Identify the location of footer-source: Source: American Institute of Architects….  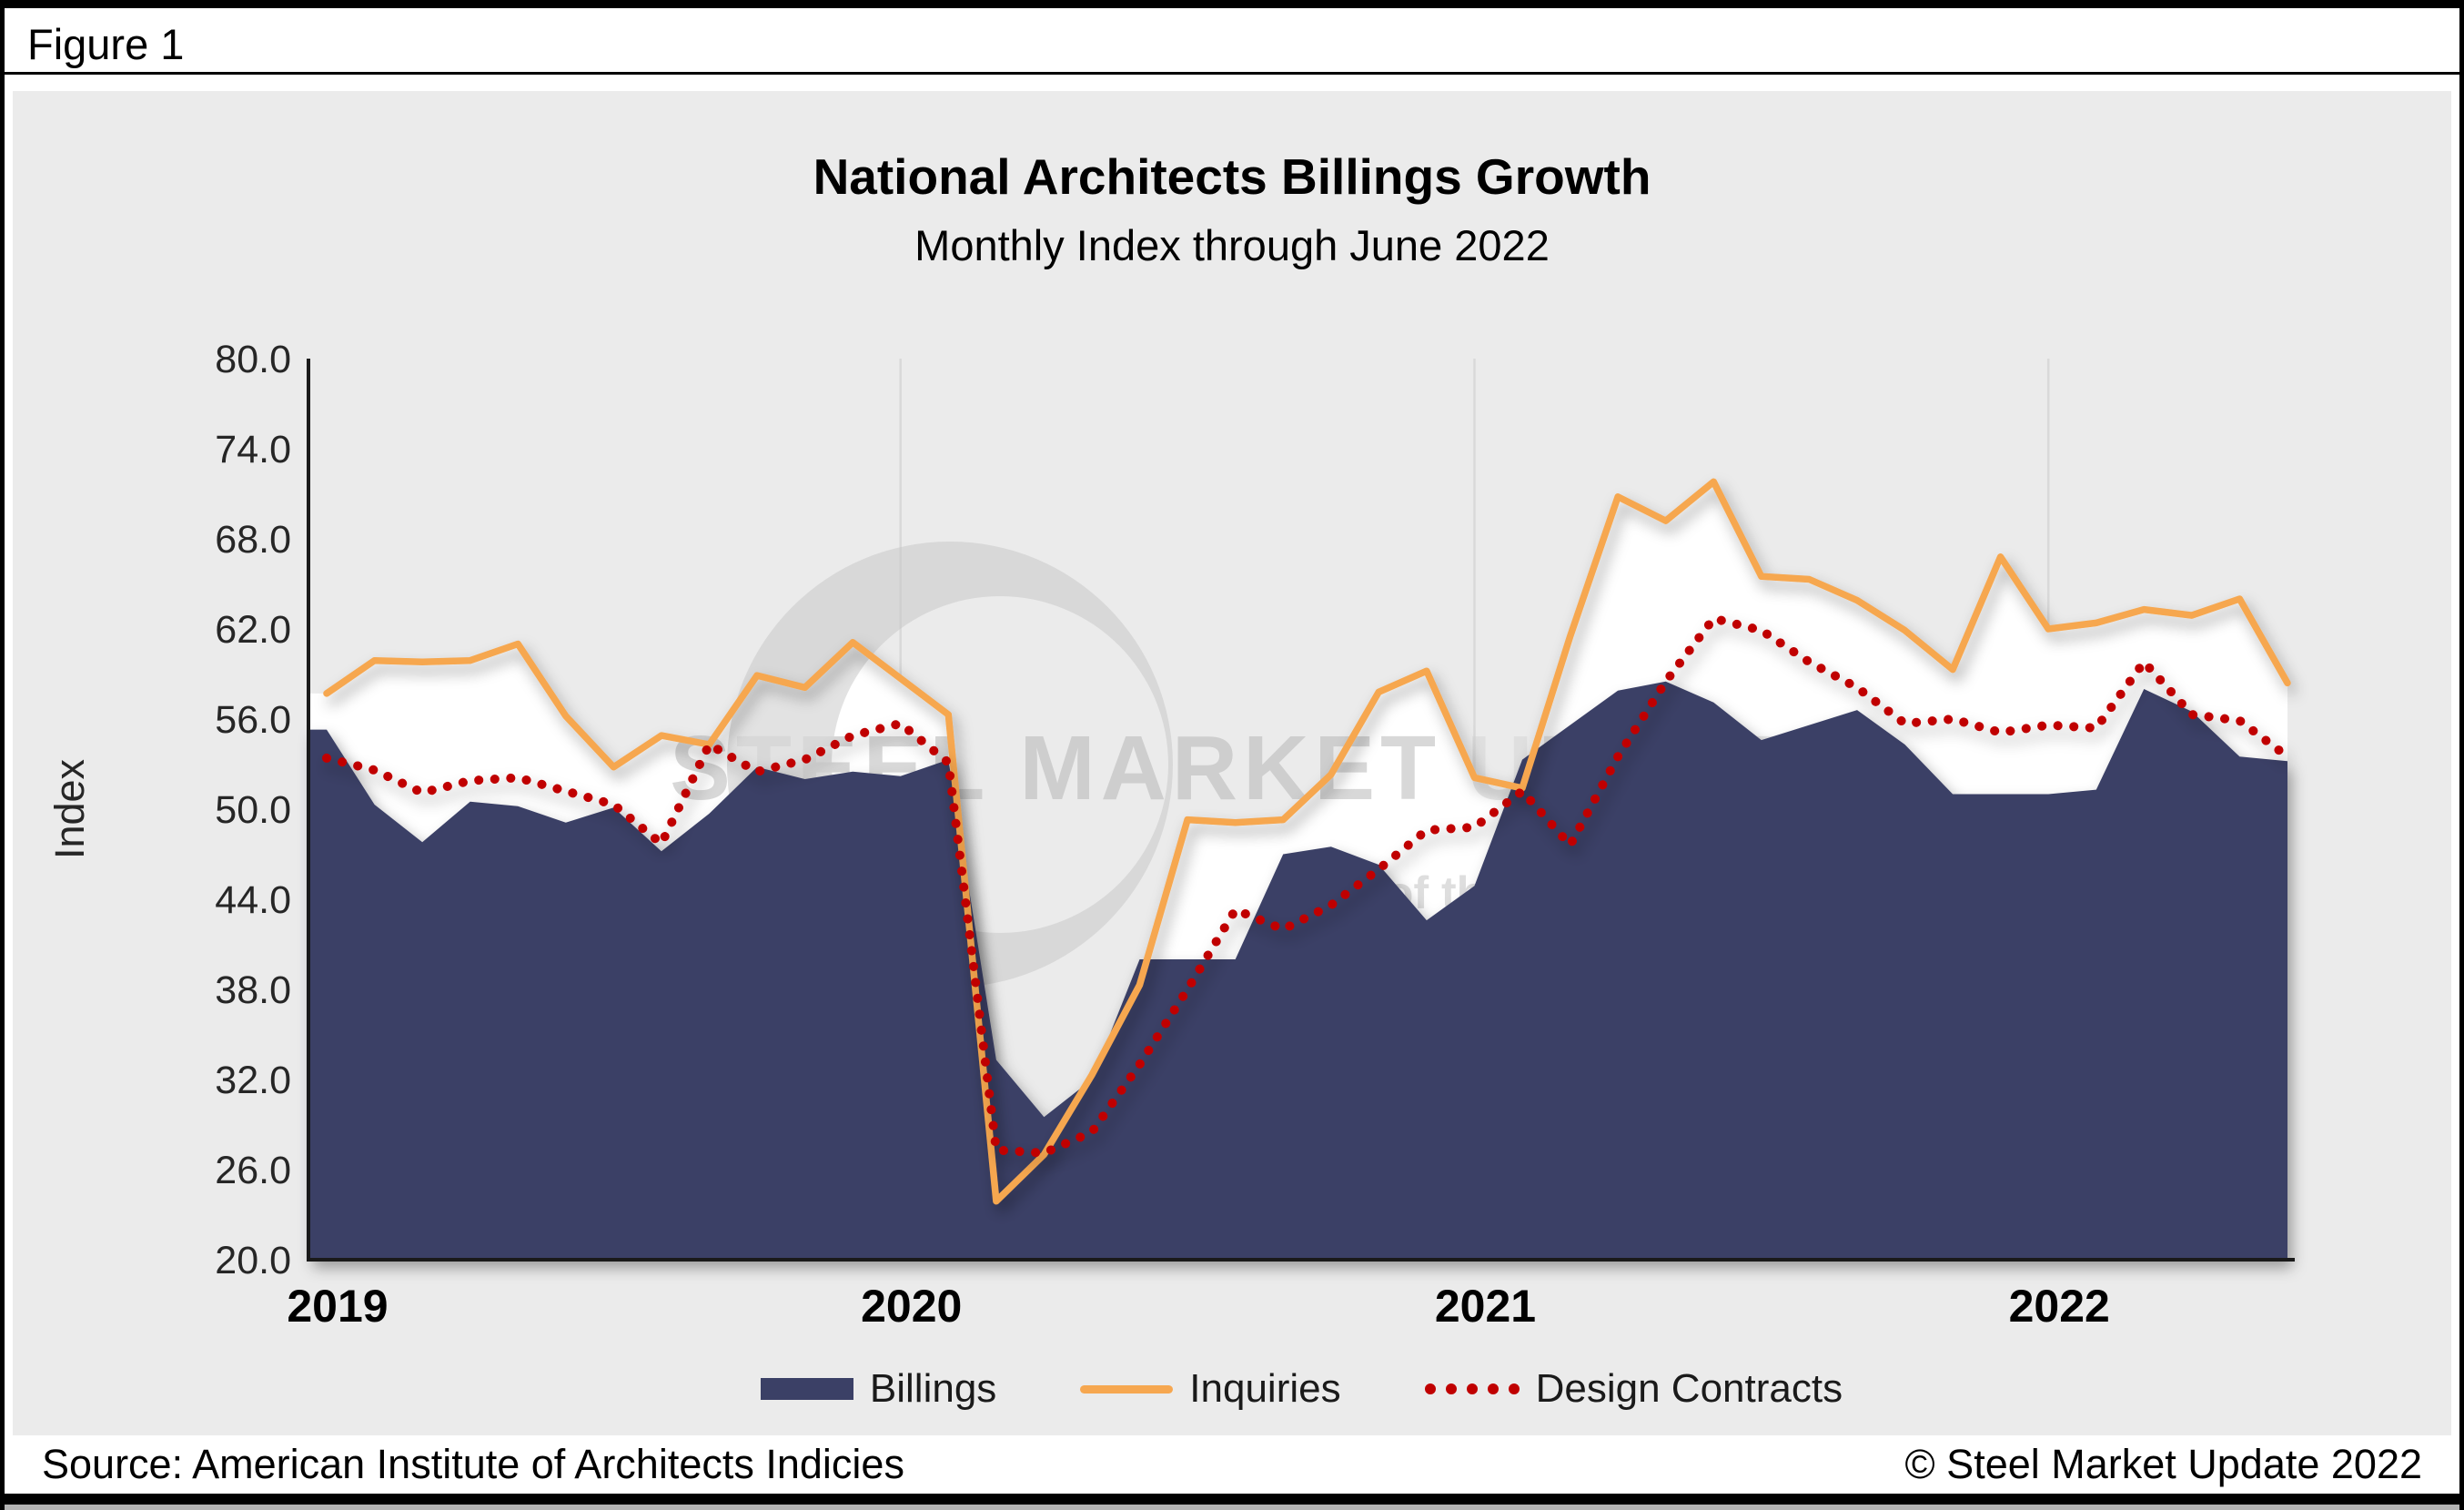
(473, 1464).